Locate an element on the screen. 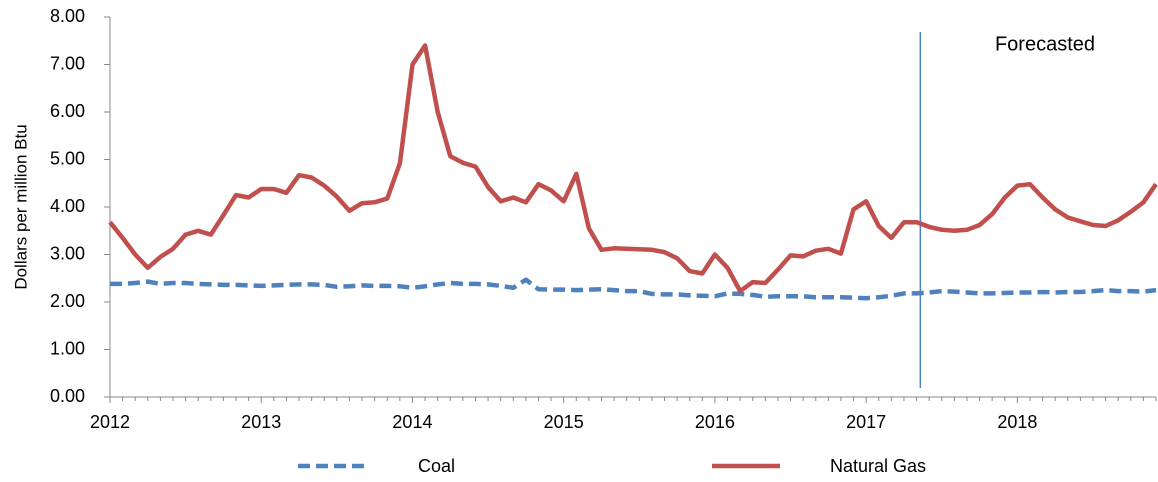 This screenshot has height=482, width=1158. y-tick-label: 6.00 is located at coordinates (67, 111).